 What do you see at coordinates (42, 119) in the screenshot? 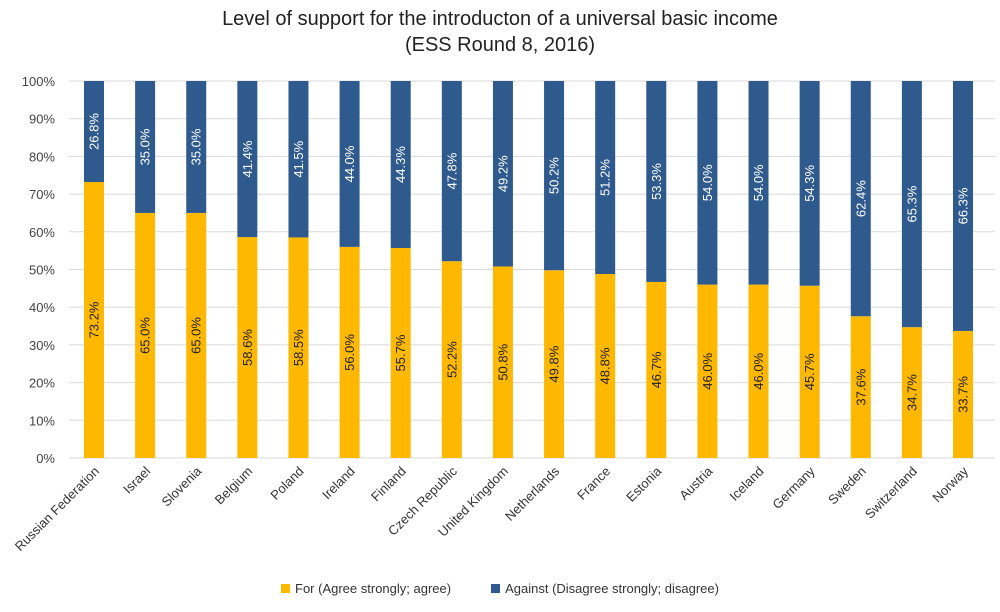
I see `y-tick-label: 90%` at bounding box center [42, 119].